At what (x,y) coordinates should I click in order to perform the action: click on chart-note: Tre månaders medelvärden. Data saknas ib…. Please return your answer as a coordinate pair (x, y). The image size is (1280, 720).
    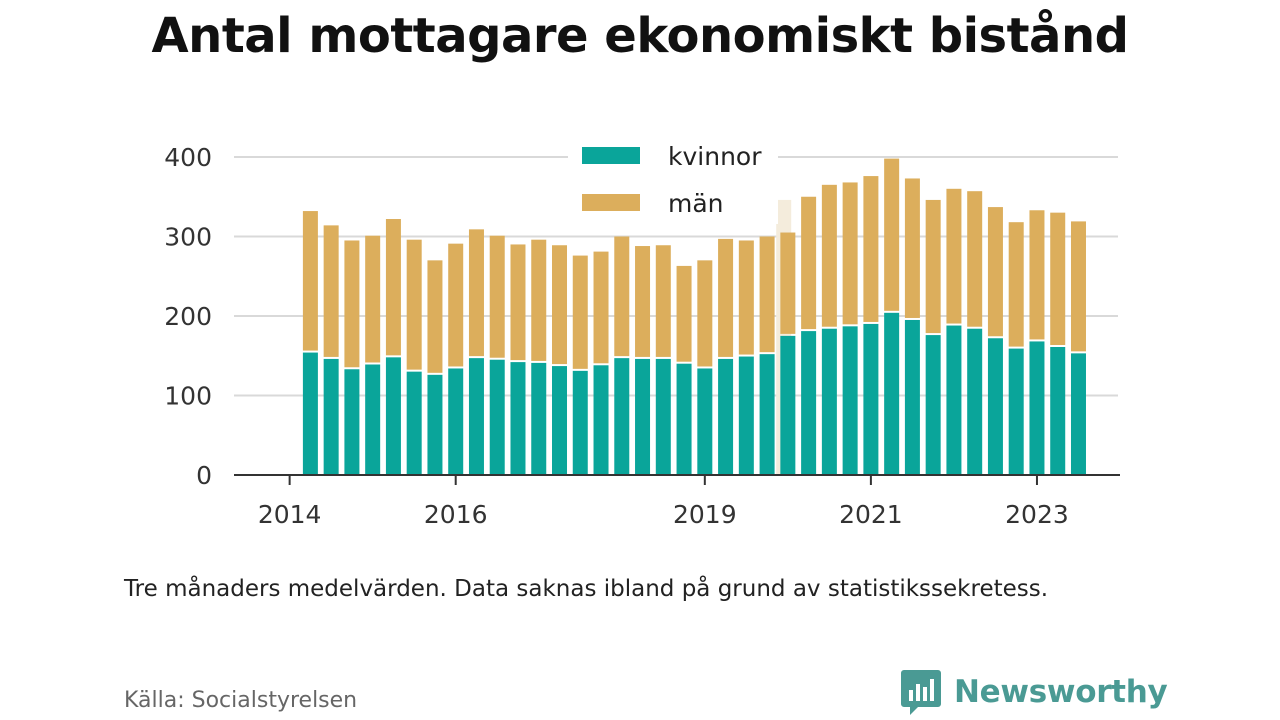
    Looking at the image, I should click on (586, 589).